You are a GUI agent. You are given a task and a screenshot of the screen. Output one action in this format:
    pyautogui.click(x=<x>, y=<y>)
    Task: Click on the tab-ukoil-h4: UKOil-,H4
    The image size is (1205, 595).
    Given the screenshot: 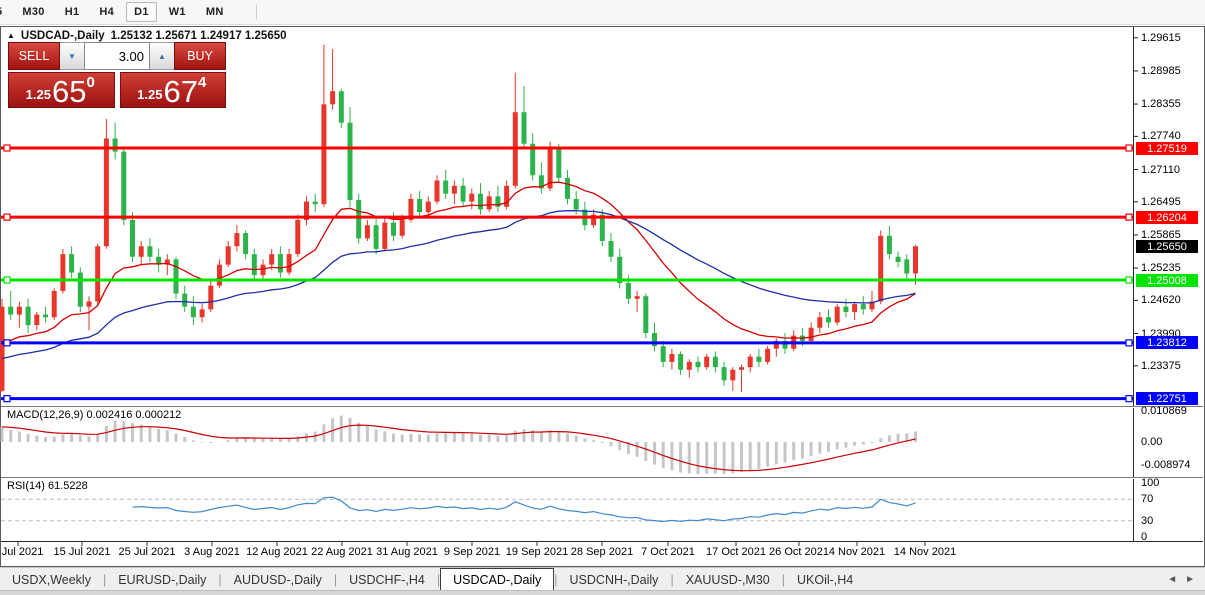 What is the action you would take?
    pyautogui.click(x=825, y=579)
    